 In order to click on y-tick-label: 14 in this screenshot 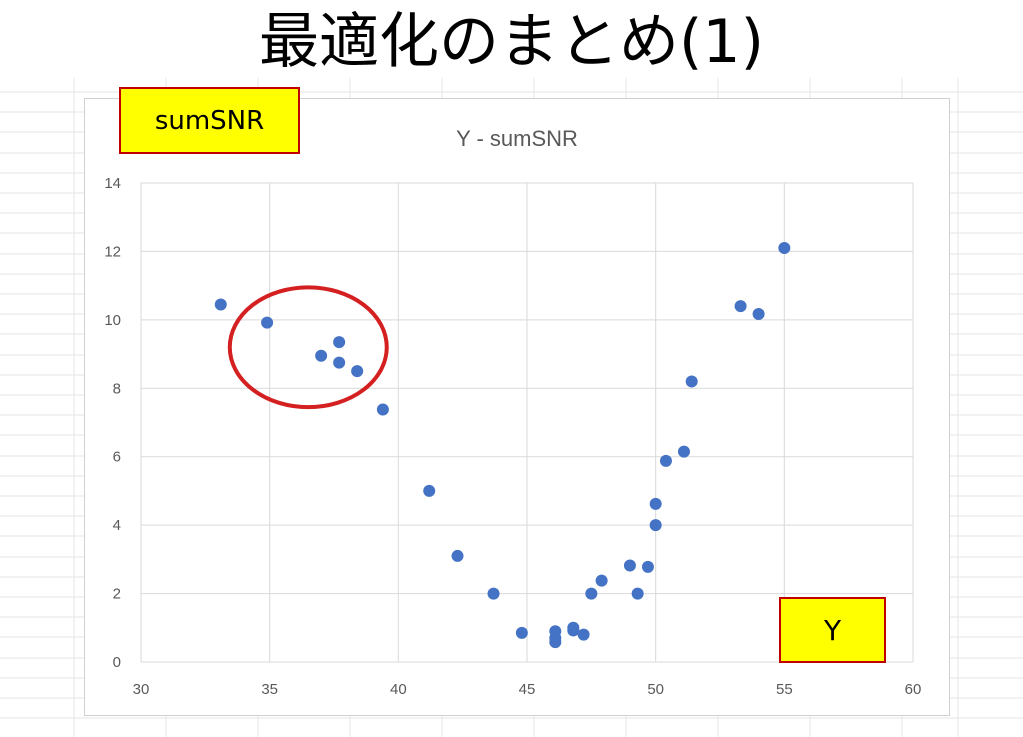, I will do `click(112, 183)`.